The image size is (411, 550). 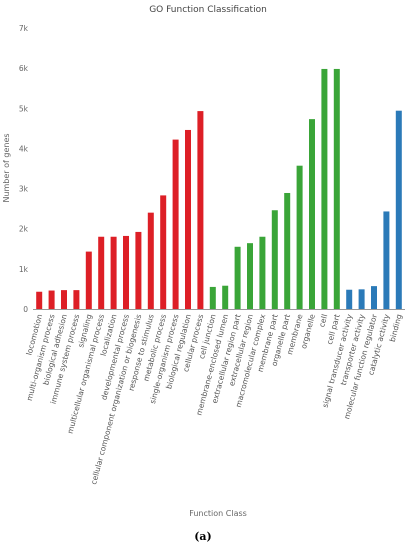 I want to click on category-label: cell, so click(x=323, y=320).